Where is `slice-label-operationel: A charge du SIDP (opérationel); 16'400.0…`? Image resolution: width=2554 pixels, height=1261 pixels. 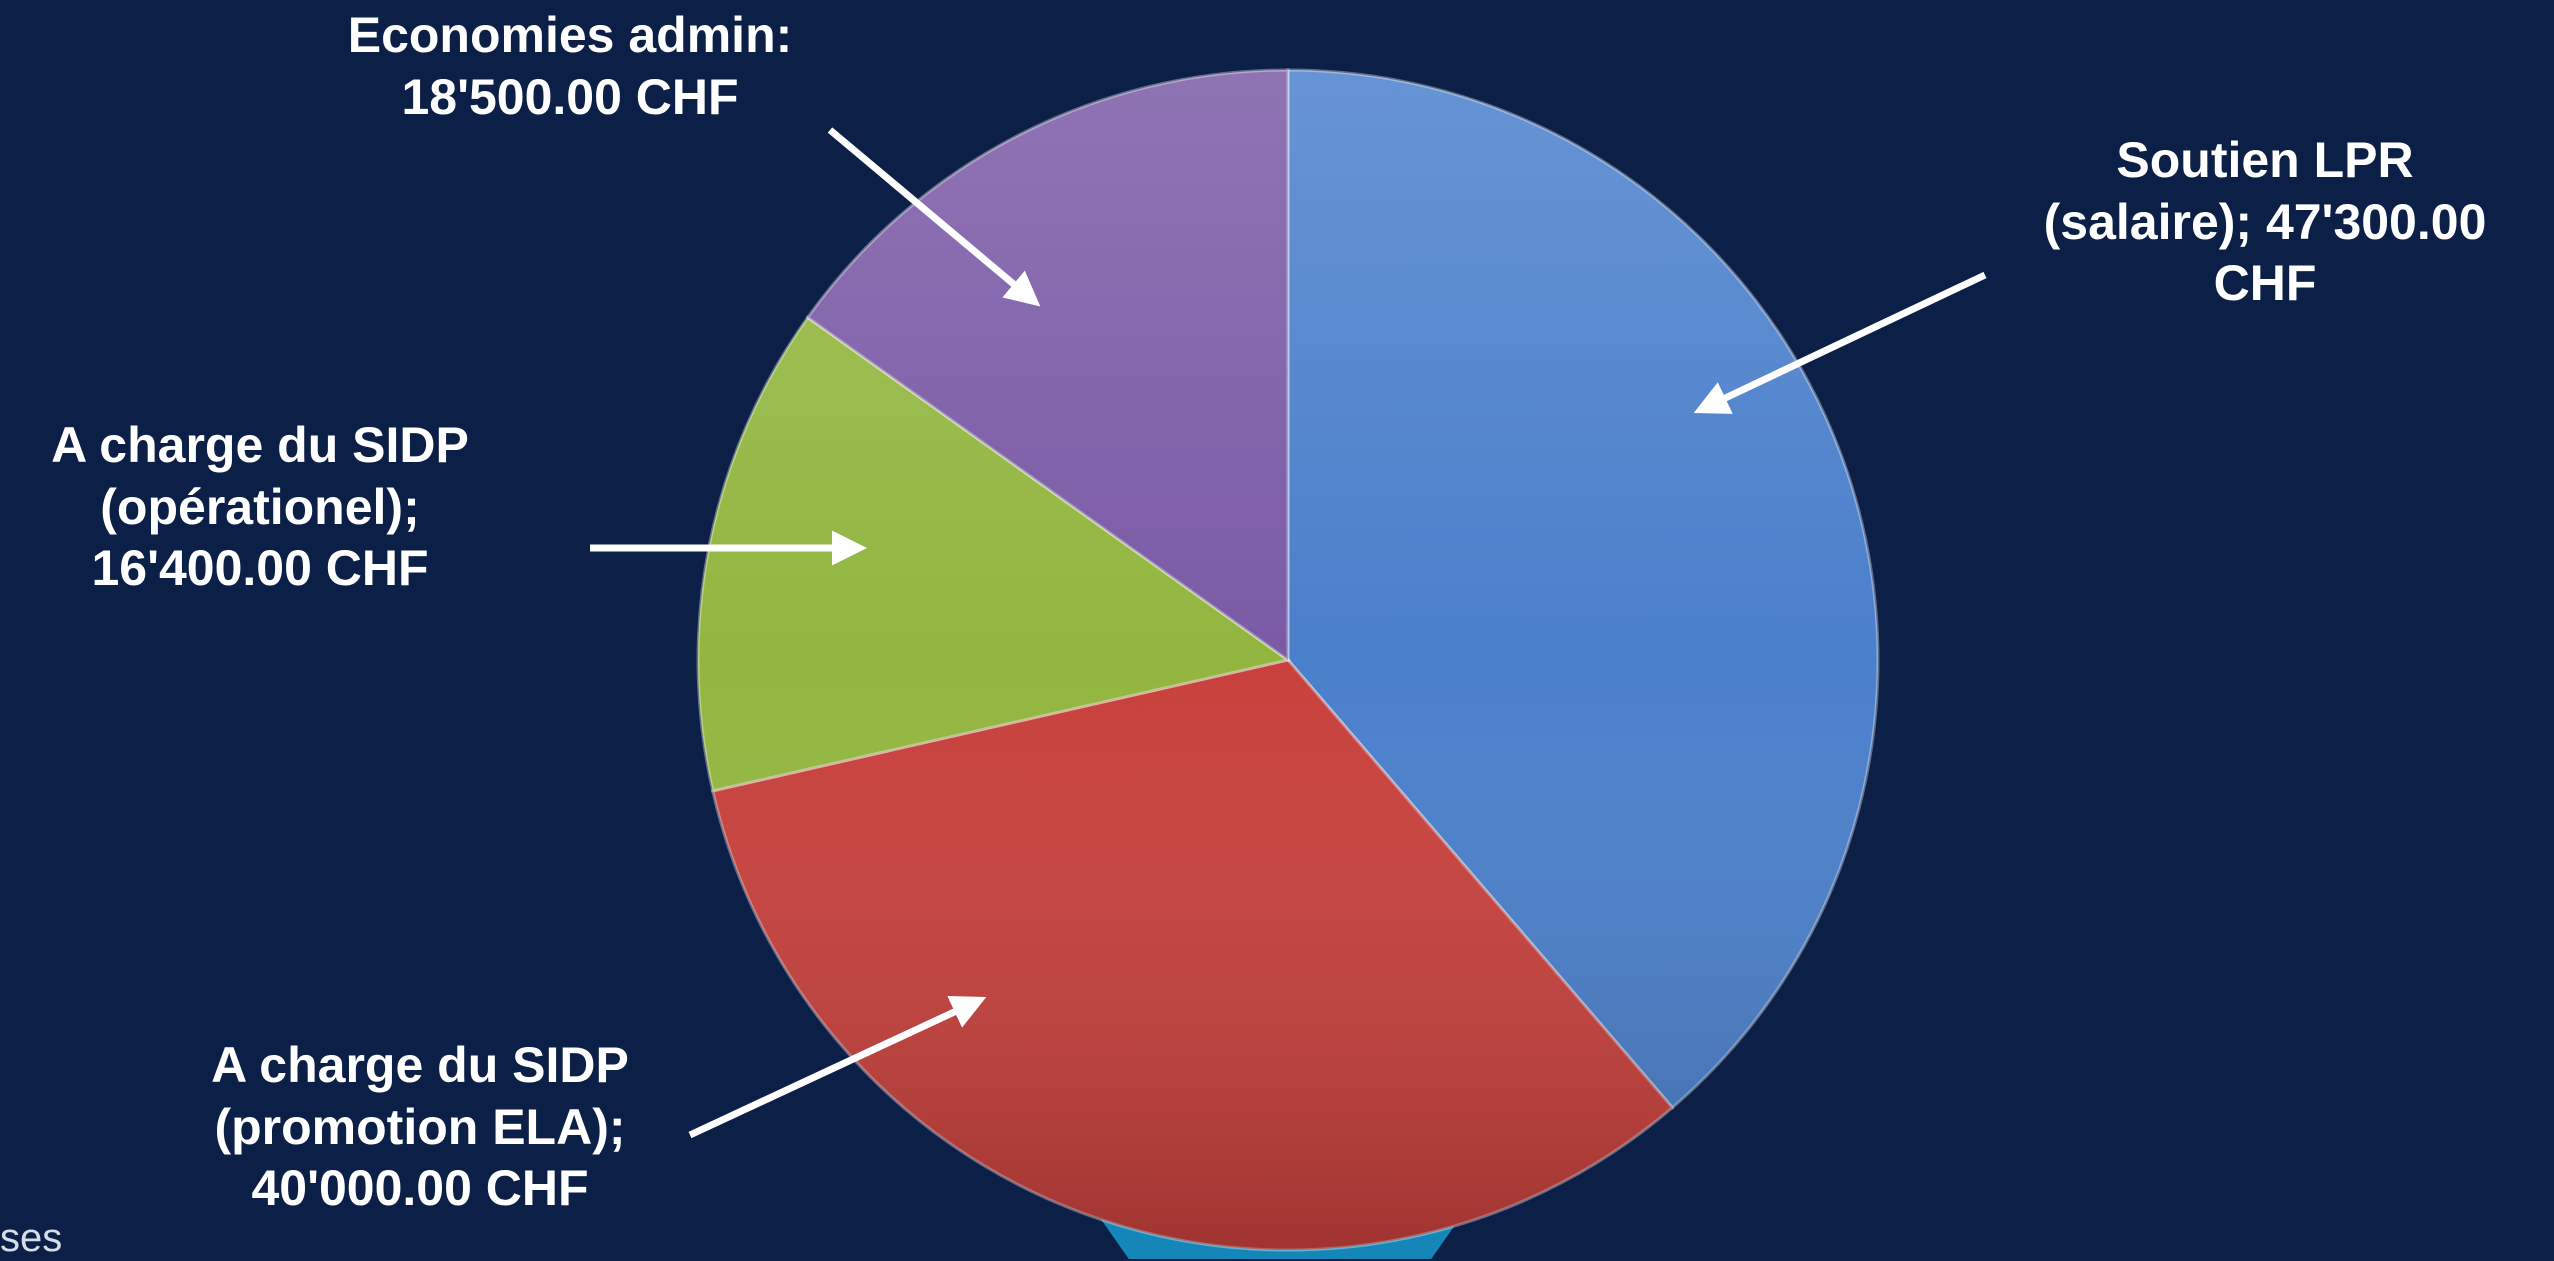 slice-label-operationel: A charge du SIDP (opérationel); 16'400.0… is located at coordinates (260, 506).